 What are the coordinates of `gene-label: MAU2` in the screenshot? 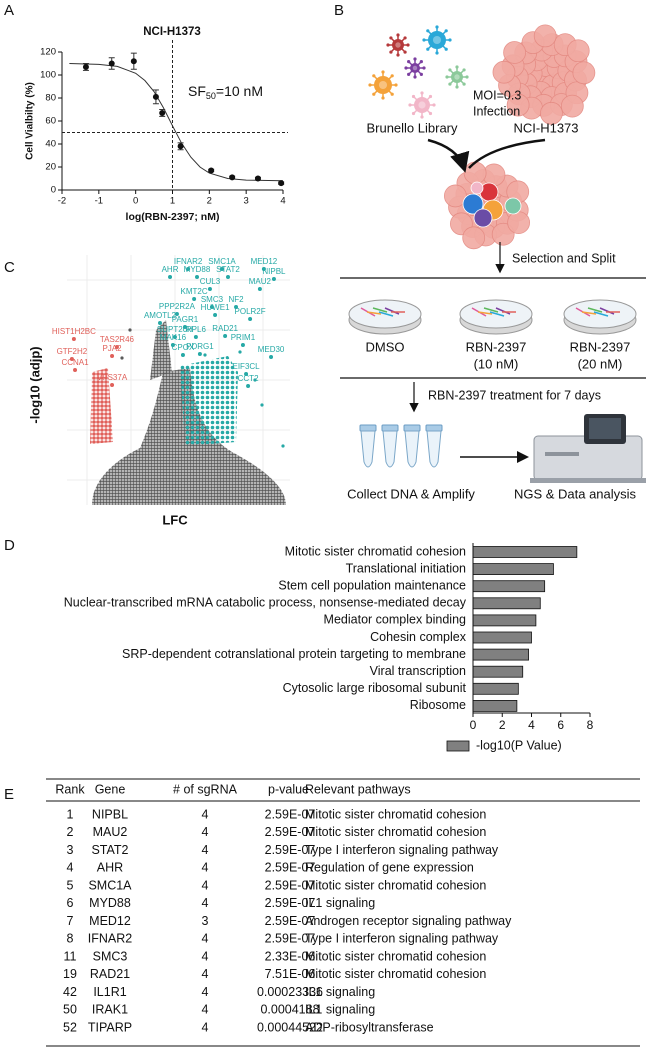 It's located at (260, 281).